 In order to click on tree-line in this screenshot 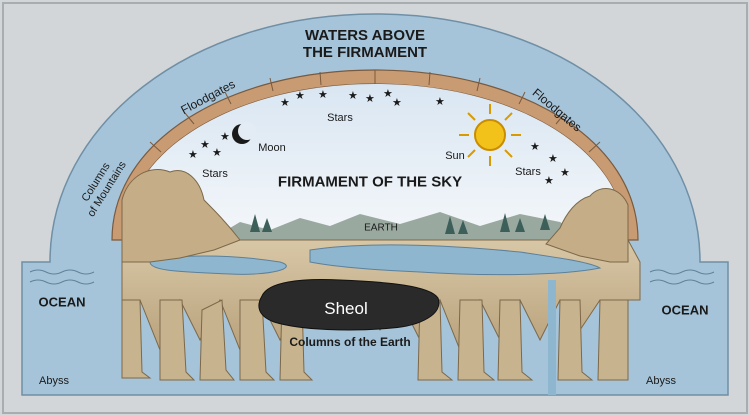, I will do `click(400, 223)`.